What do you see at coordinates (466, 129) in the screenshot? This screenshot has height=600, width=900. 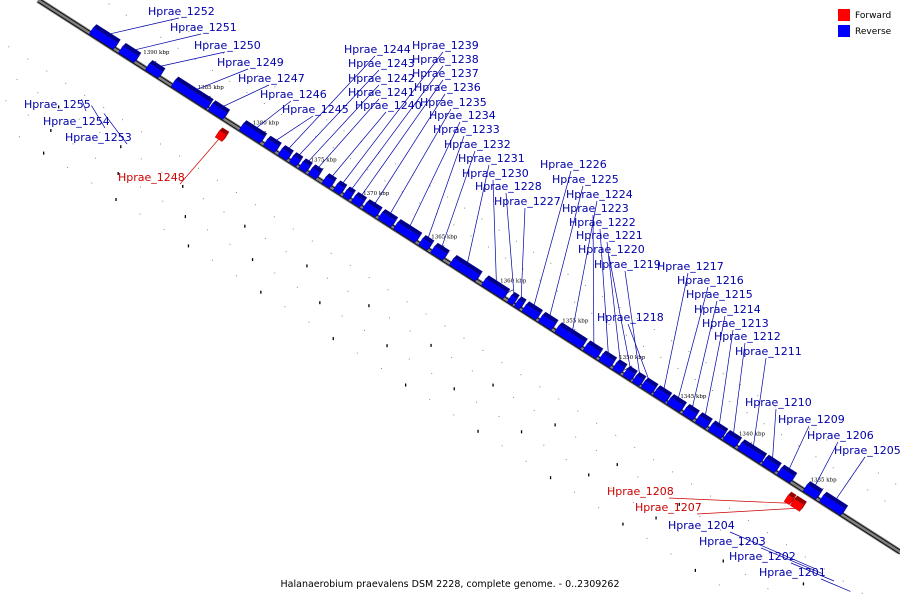 I see `gene-label: Hprae_1233` at bounding box center [466, 129].